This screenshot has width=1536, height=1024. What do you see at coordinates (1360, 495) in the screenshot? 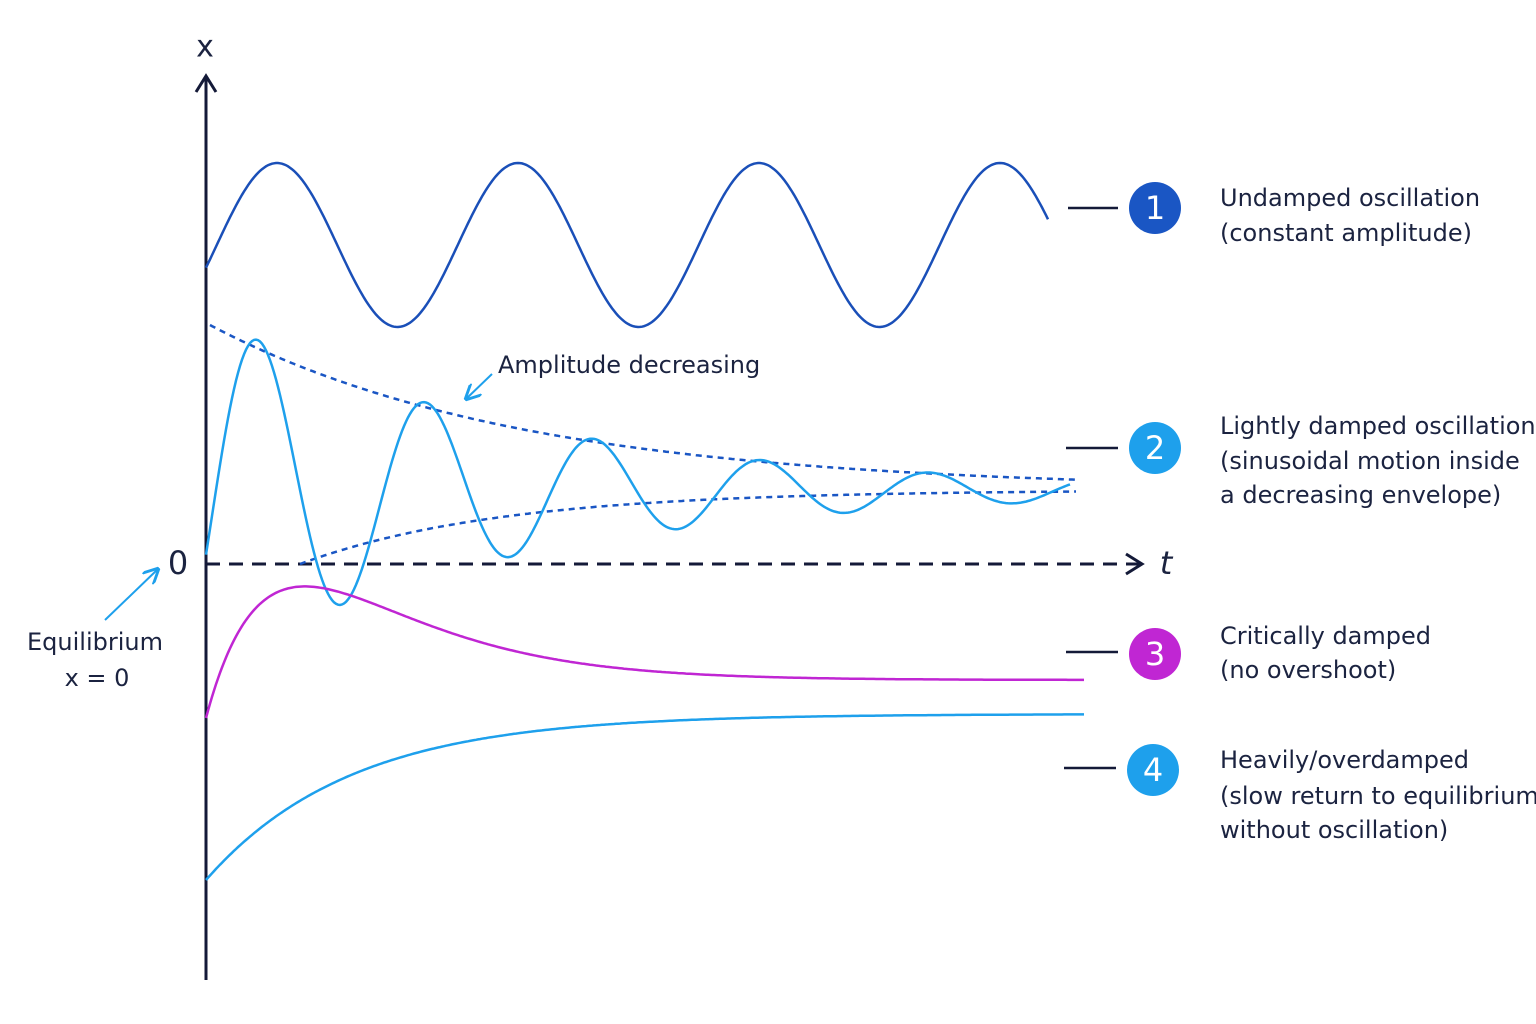
I see `legend-text: a decreasing envelope)` at bounding box center [1360, 495].